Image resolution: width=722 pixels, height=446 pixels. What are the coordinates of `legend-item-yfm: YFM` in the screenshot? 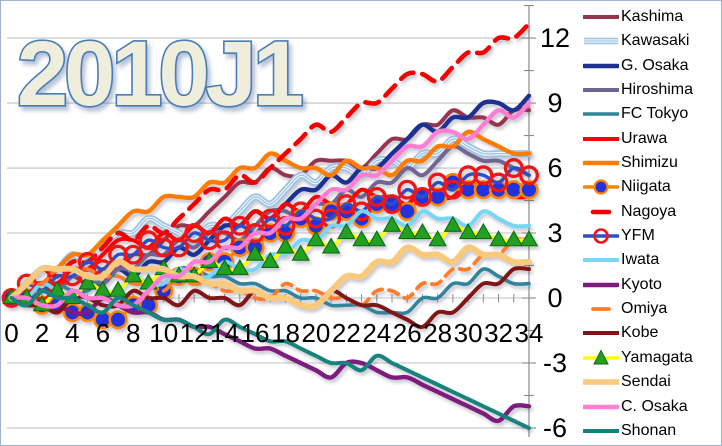 It's located at (652, 236).